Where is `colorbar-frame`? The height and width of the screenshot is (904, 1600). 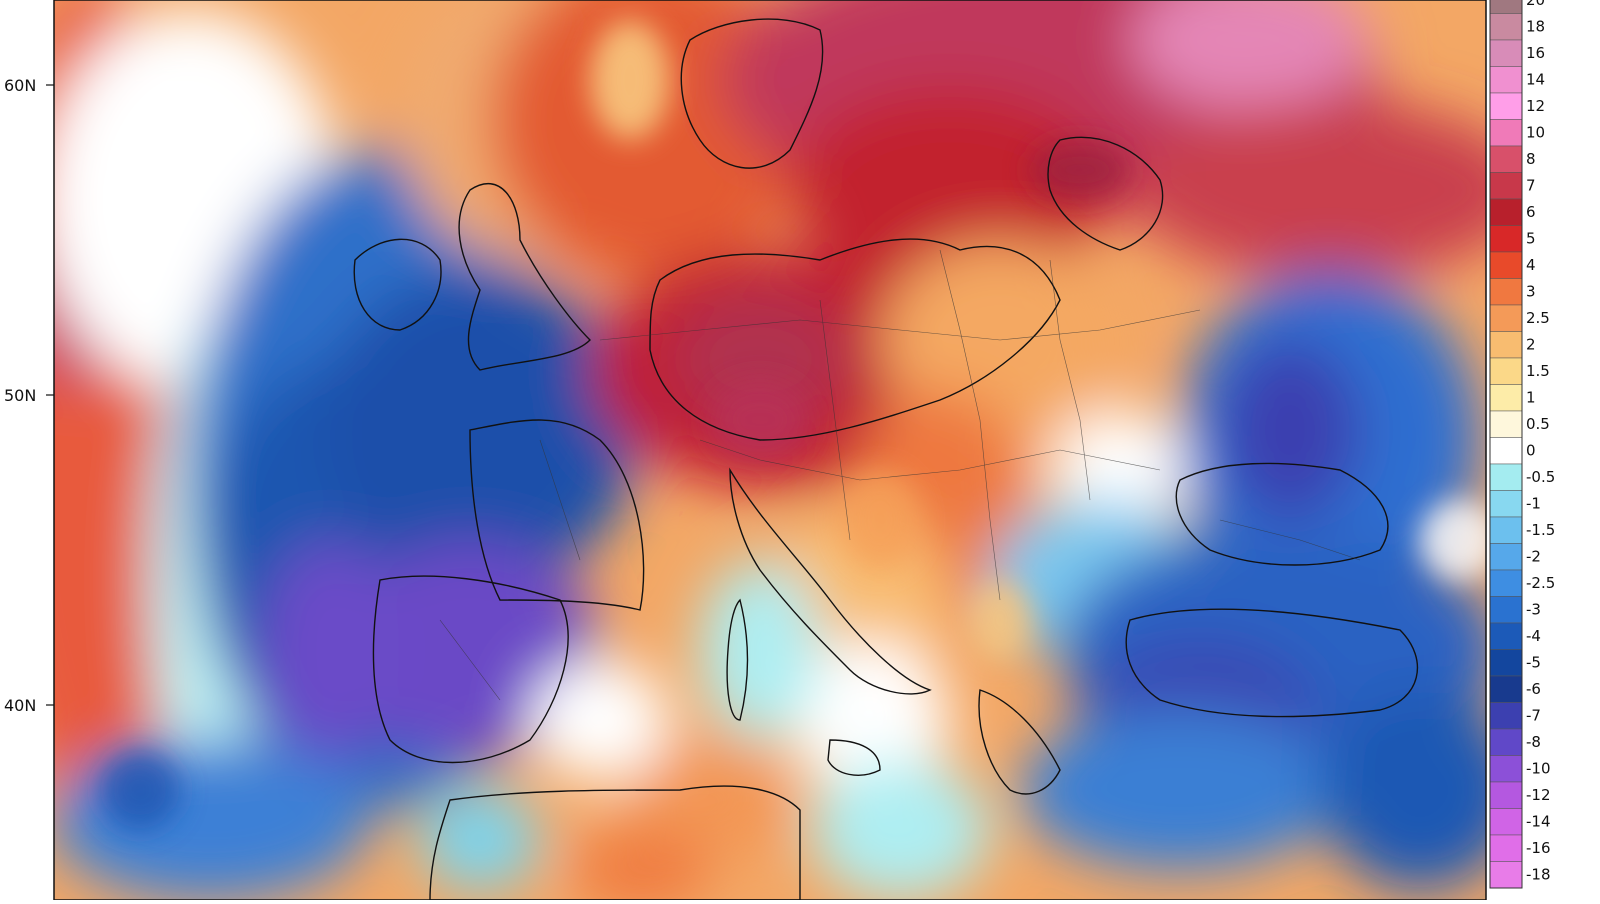 colorbar-frame is located at coordinates (1506, 444).